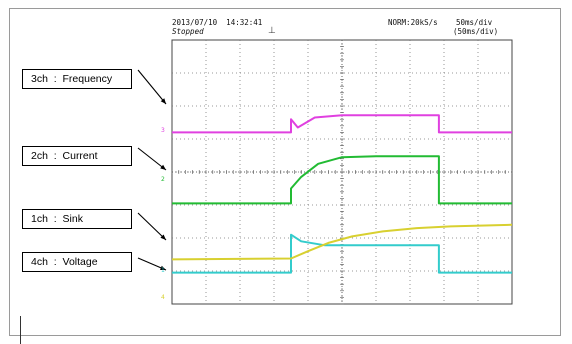  What do you see at coordinates (77, 79) in the screenshot?
I see `channel-label-frequency: 3ch : Frequency` at bounding box center [77, 79].